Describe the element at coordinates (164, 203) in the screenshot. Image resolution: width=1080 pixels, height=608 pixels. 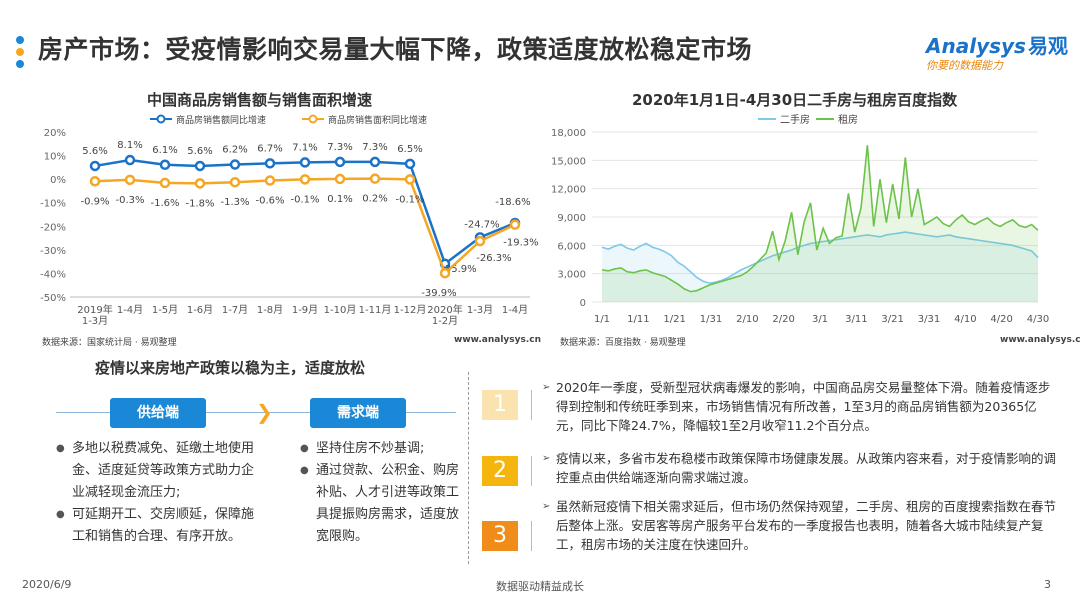
I see `data-label: -1.6%` at that location.